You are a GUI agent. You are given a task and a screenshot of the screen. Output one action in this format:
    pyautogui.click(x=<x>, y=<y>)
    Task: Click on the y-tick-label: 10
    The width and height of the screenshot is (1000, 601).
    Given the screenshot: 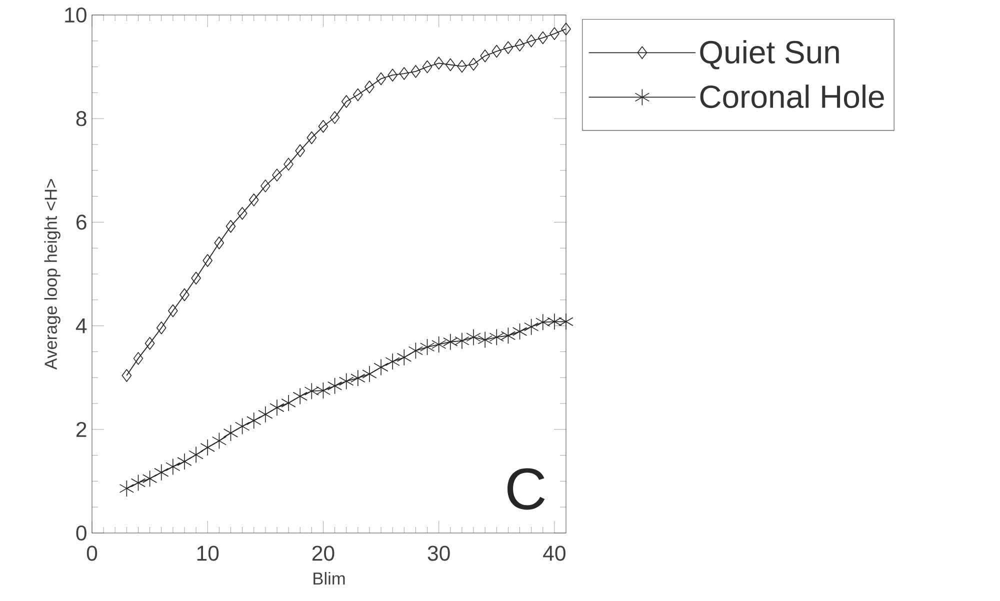 What is the action you would take?
    pyautogui.click(x=75, y=15)
    